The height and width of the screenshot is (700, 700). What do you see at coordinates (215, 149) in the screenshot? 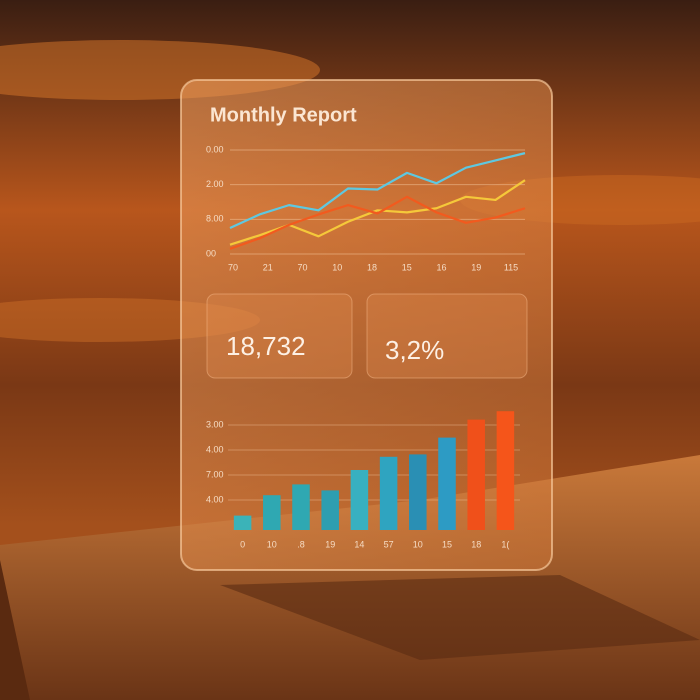
I see `y-tick-label: 0.00` at bounding box center [215, 149].